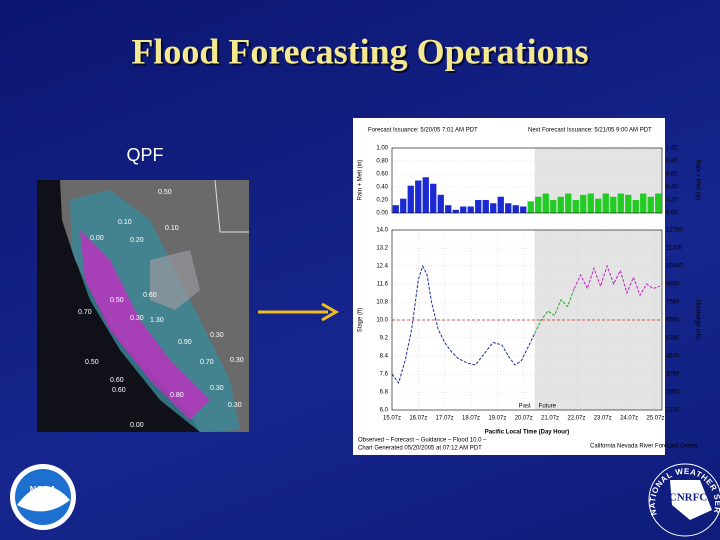 Image resolution: width=720 pixels, height=540 pixels. What do you see at coordinates (697, 320) in the screenshot?
I see `discharge-axis-label: Discharge (cfs)` at bounding box center [697, 320].